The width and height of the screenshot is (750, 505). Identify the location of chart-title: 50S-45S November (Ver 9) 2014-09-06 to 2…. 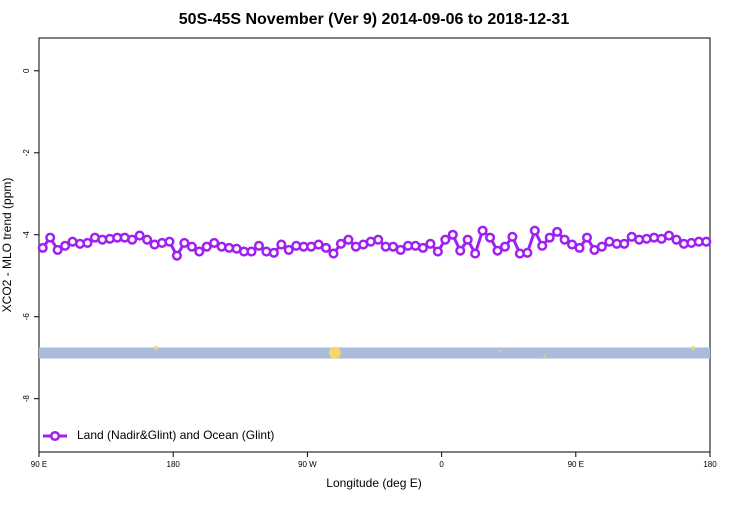
(374, 19).